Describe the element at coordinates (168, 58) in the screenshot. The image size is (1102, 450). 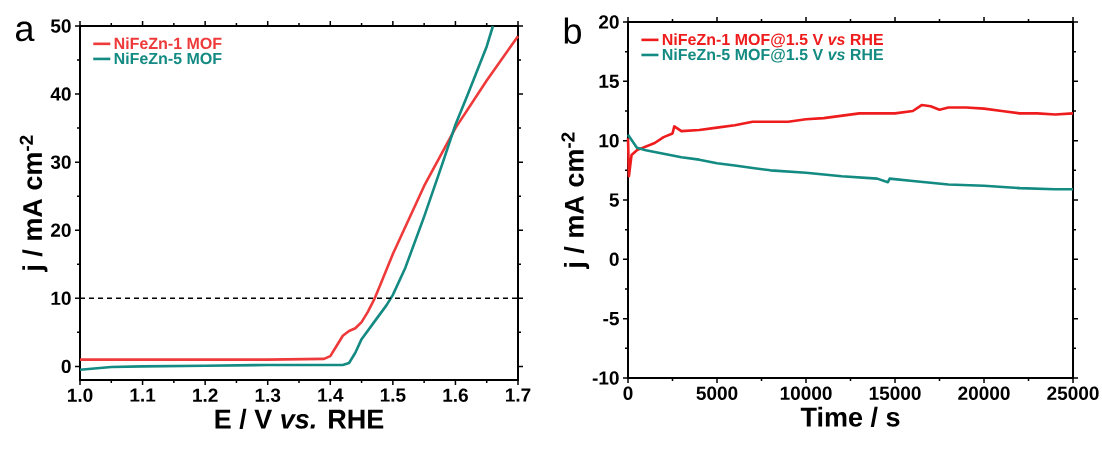
I see `legend-label: NiFeZn-5 MOF` at that location.